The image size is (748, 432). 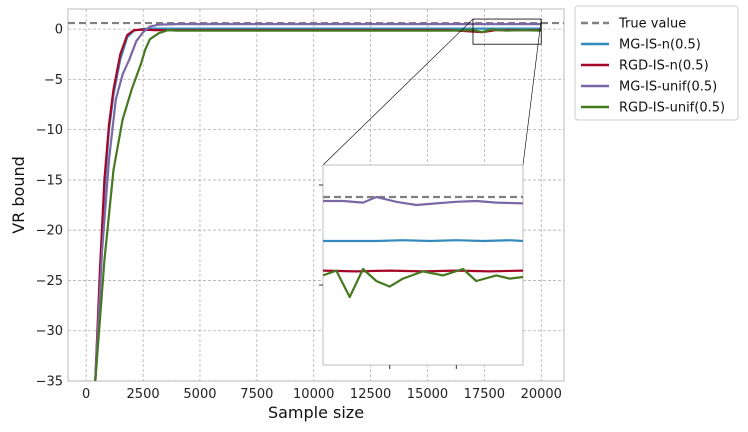 What do you see at coordinates (143, 394) in the screenshot?
I see `x-tick-label: 2500` at bounding box center [143, 394].